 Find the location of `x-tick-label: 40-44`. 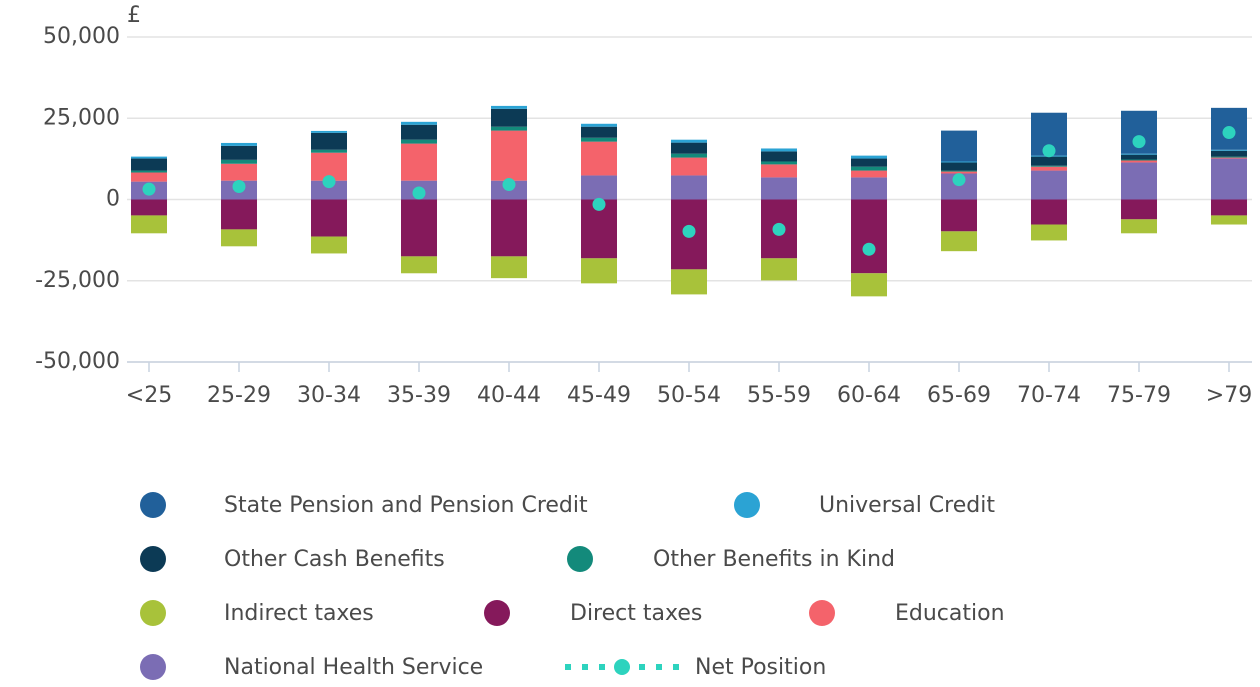

x-tick-label: 40-44 is located at coordinates (509, 395).